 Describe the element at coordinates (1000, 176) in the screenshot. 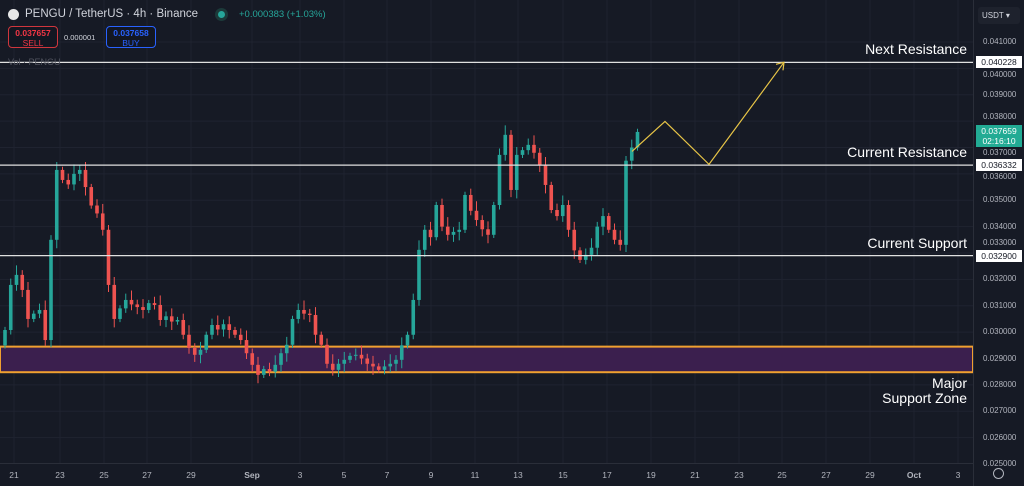

I see `price-tick-label: 0.036000` at that location.